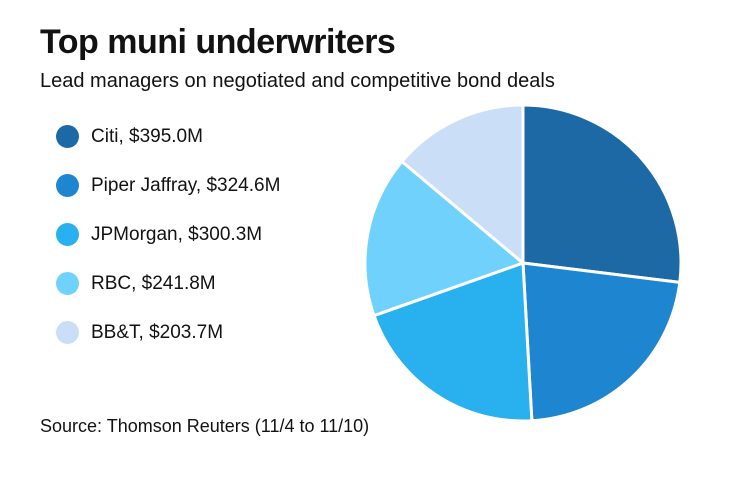 This screenshot has width=740, height=482. I want to click on legend-label: Piper Jaffray, $324.6M, so click(186, 185).